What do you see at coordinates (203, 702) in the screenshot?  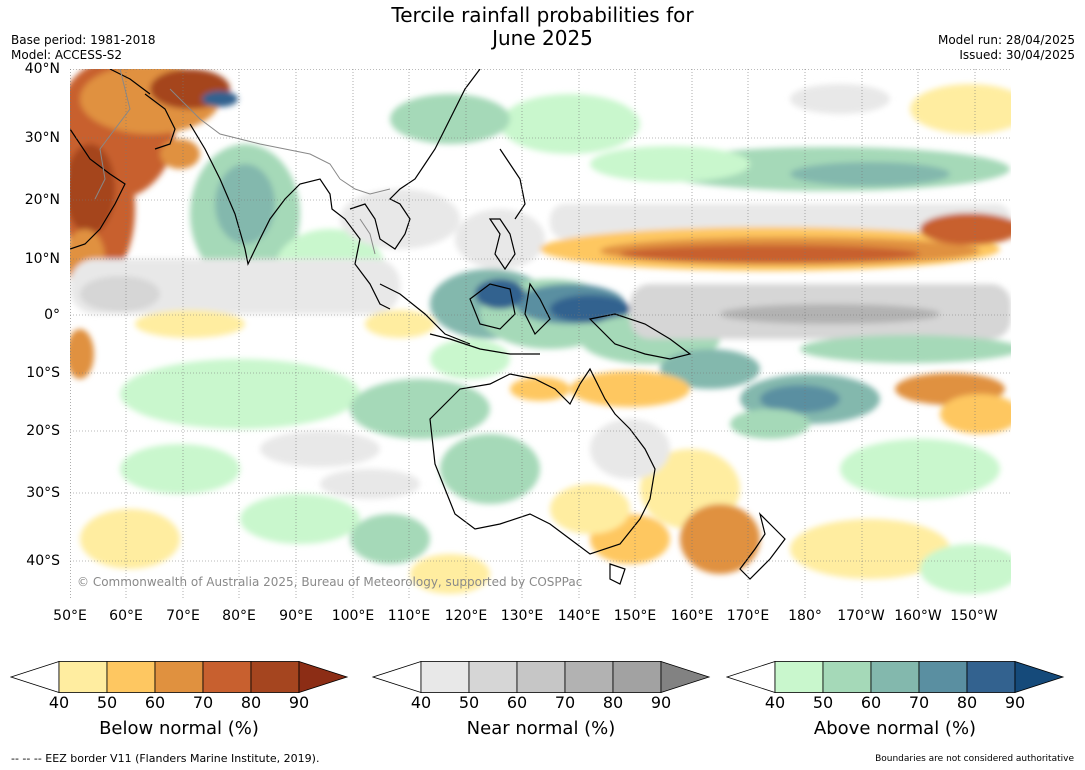 I see `below-tick: 70` at bounding box center [203, 702].